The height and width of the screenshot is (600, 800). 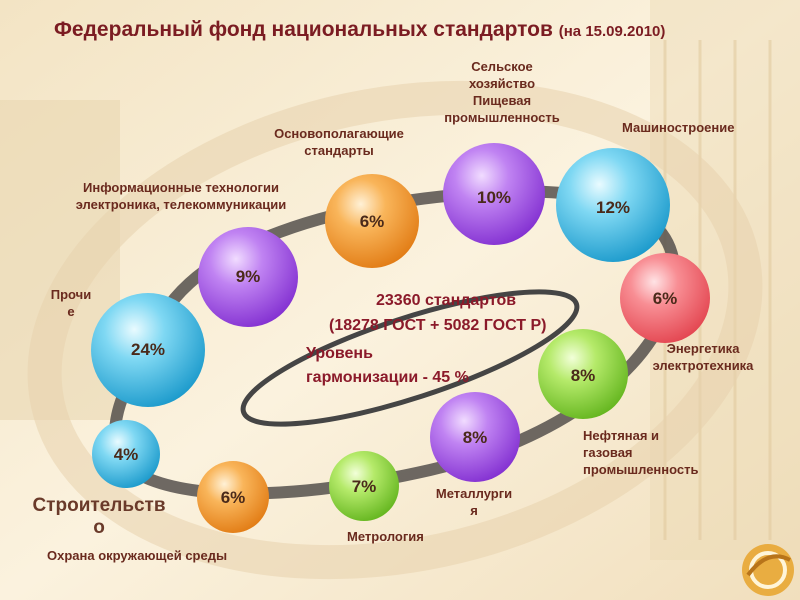 What do you see at coordinates (612, 31) in the screenshot?
I see `title-date: (на 15.09.2010)` at bounding box center [612, 31].